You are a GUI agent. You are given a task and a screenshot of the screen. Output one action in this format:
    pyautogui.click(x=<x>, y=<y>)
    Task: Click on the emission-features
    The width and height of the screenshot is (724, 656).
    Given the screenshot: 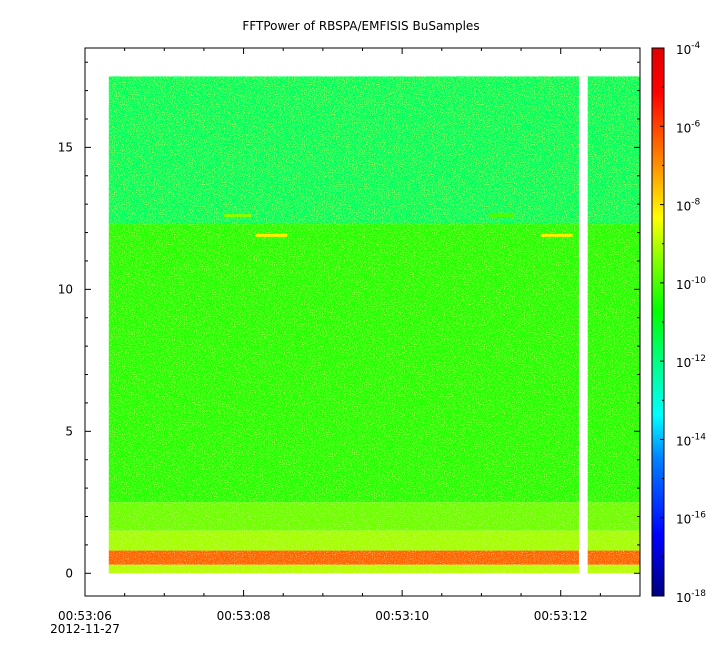 What is the action you would take?
    pyautogui.click(x=398, y=225)
    